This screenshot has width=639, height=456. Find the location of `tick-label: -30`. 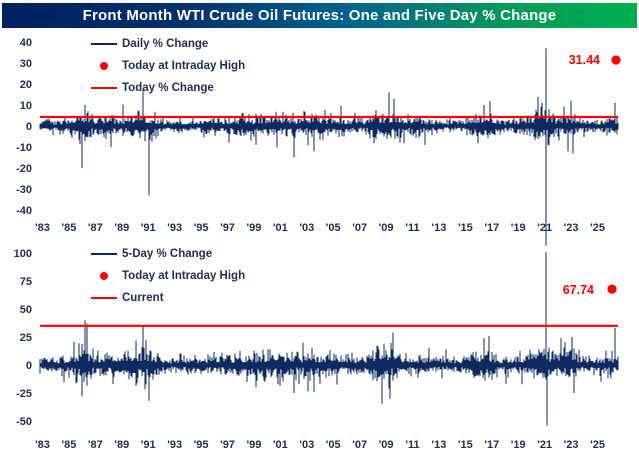

tick-label: -30 is located at coordinates (24, 190).